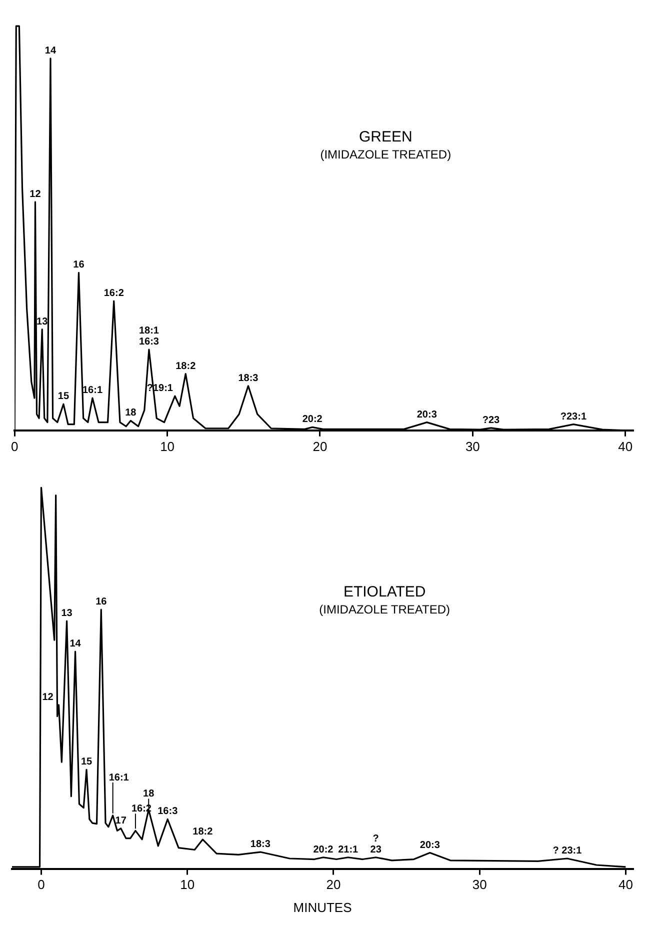  What do you see at coordinates (384, 592) in the screenshot?
I see `text: ETIOLATED` at bounding box center [384, 592].